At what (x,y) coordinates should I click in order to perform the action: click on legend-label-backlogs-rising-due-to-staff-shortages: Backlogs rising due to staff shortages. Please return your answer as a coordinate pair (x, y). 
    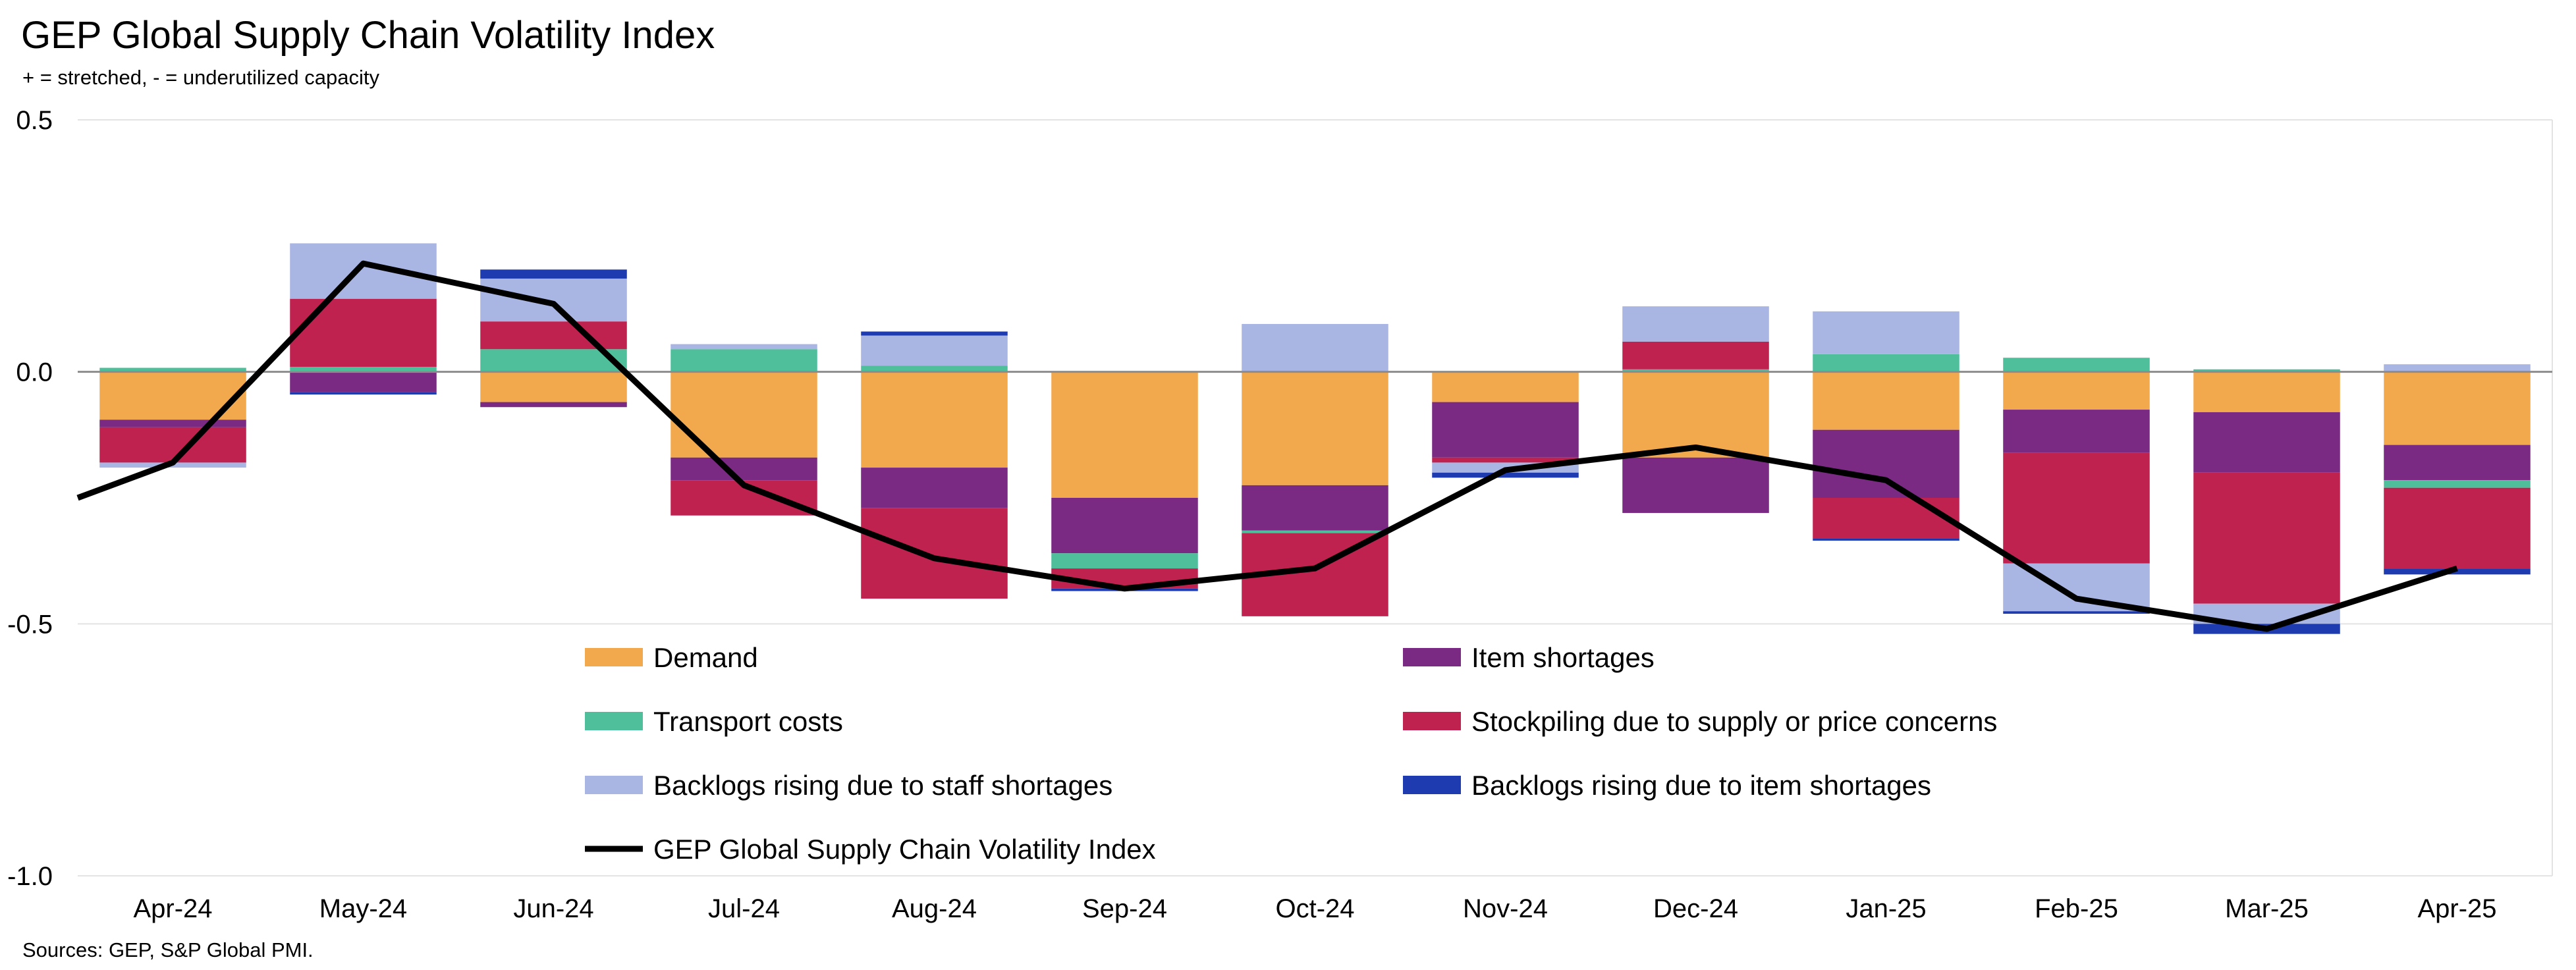
    Looking at the image, I should click on (882, 785).